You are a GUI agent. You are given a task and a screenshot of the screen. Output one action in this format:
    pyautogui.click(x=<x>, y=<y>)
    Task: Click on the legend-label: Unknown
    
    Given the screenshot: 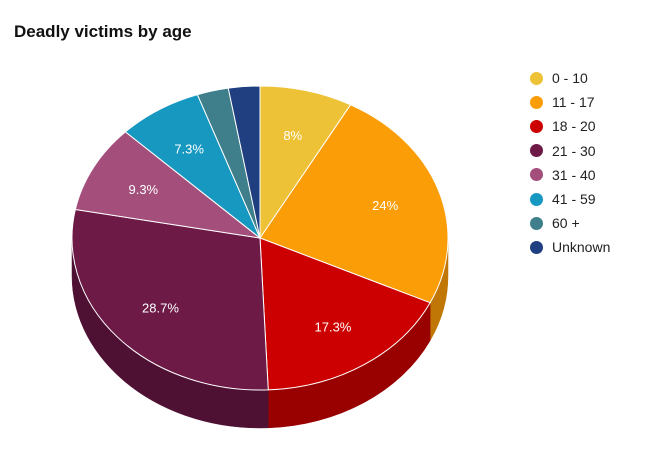 What is the action you would take?
    pyautogui.click(x=581, y=247)
    